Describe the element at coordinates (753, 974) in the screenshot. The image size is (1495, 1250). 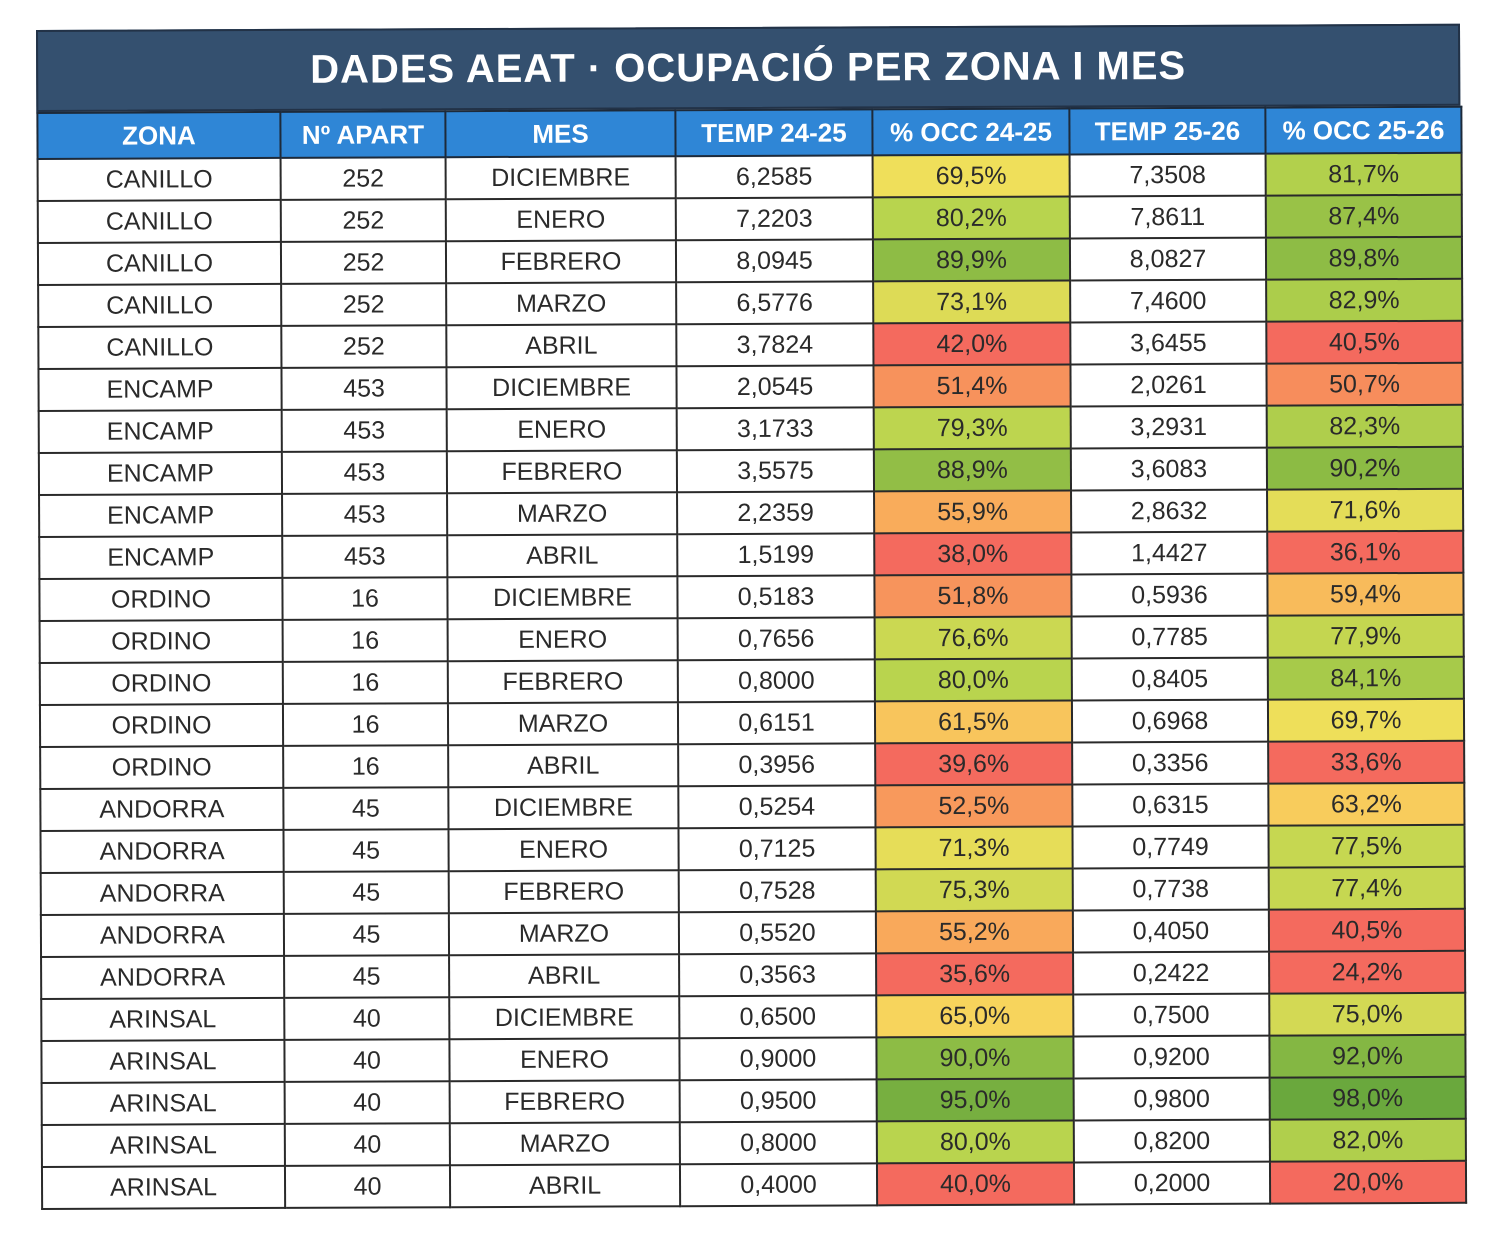
I see `table-row: ANDORRA 45 ABRIL 0,3563 35,6% 0,2422 24,2%` at that location.